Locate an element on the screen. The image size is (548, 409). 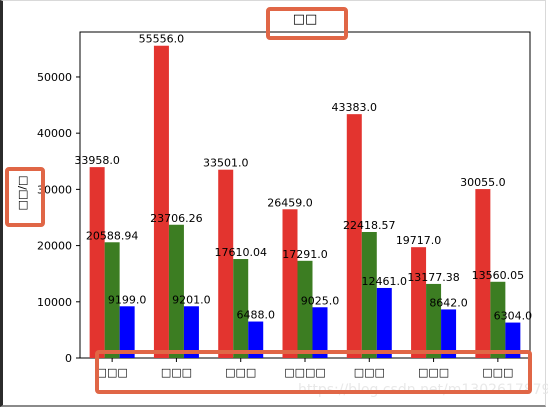
bar-value-label: 33958.0 is located at coordinates (97, 160).